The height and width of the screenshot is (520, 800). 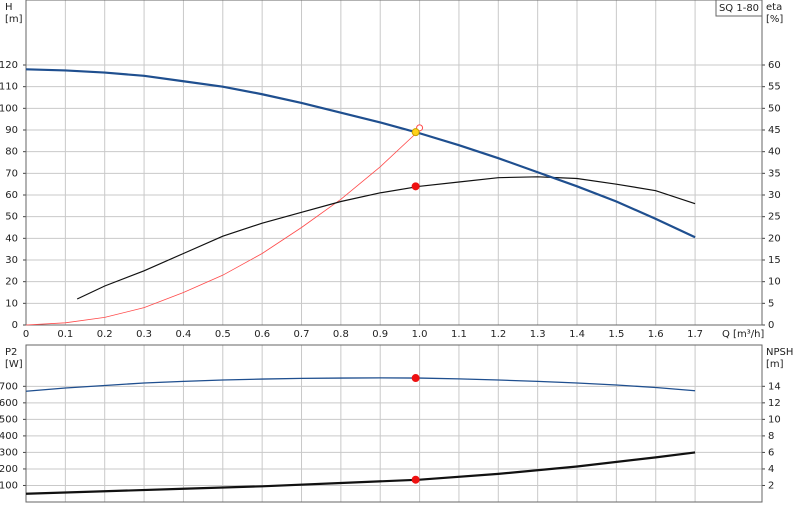 I want to click on x-tick-label: 0.1, so click(x=65, y=334).